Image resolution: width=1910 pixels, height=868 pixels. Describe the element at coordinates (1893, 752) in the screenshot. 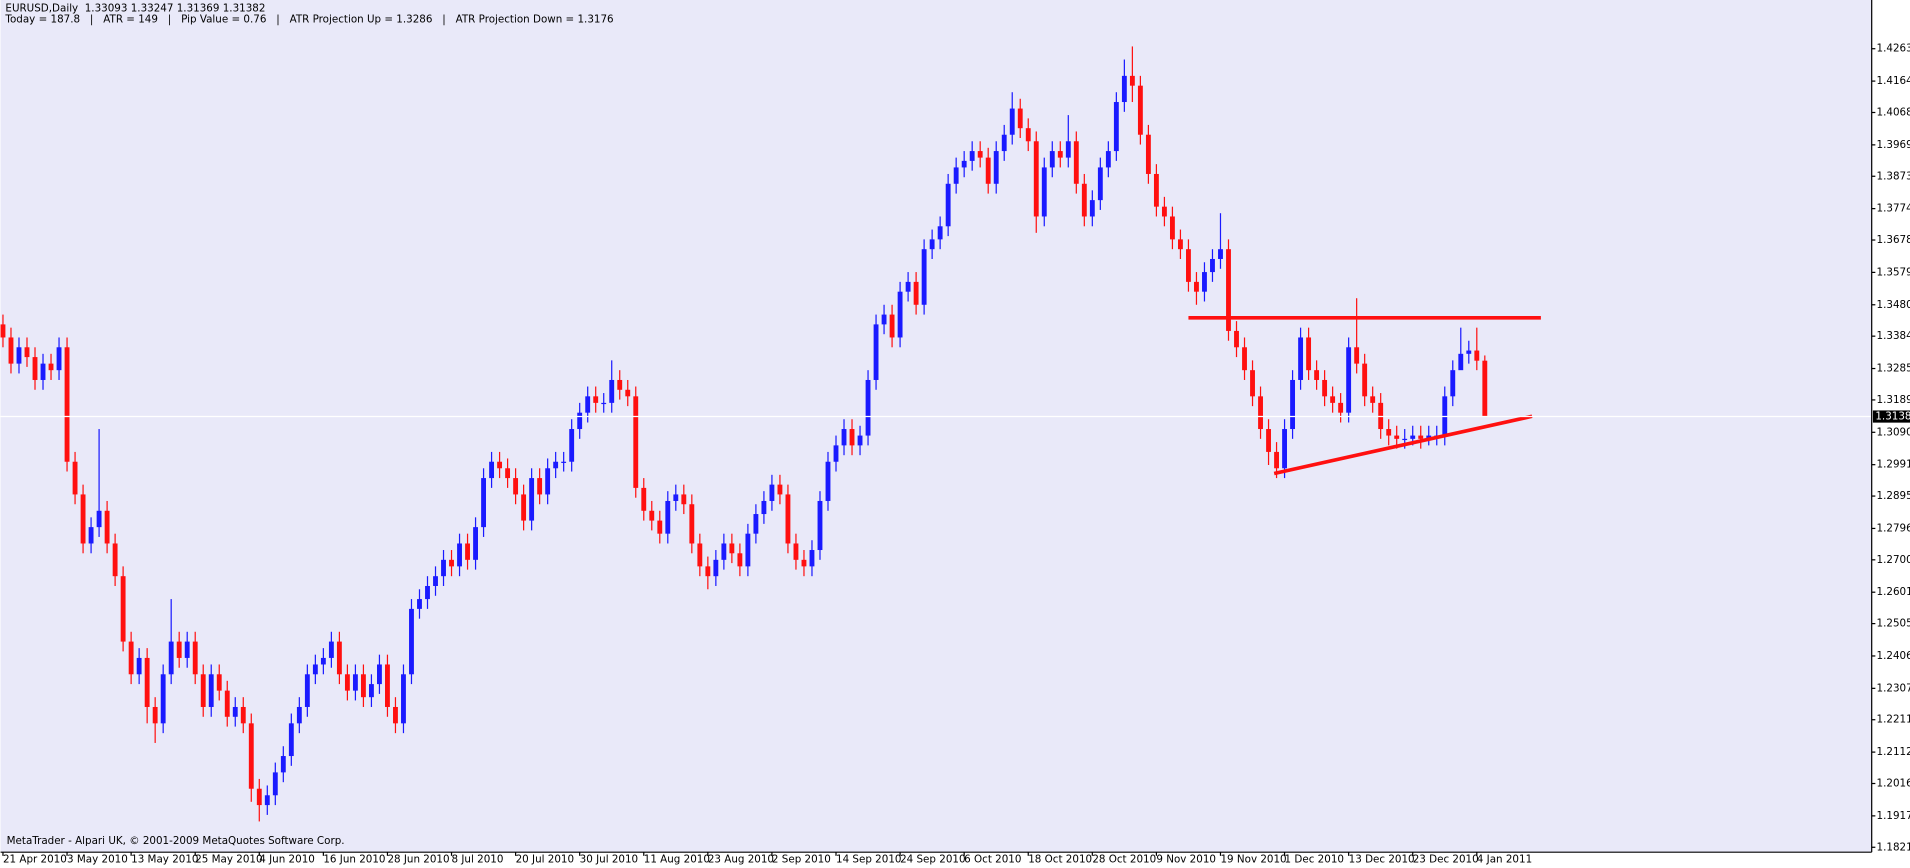

I see `y-tick-label: 1.21120` at that location.